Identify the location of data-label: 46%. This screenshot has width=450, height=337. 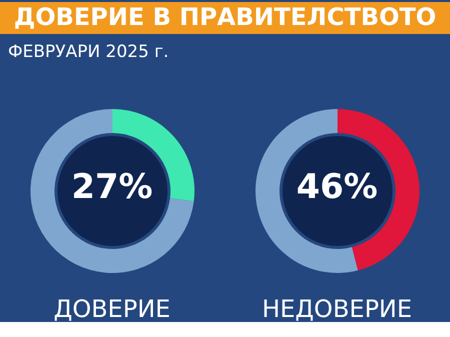
(337, 187).